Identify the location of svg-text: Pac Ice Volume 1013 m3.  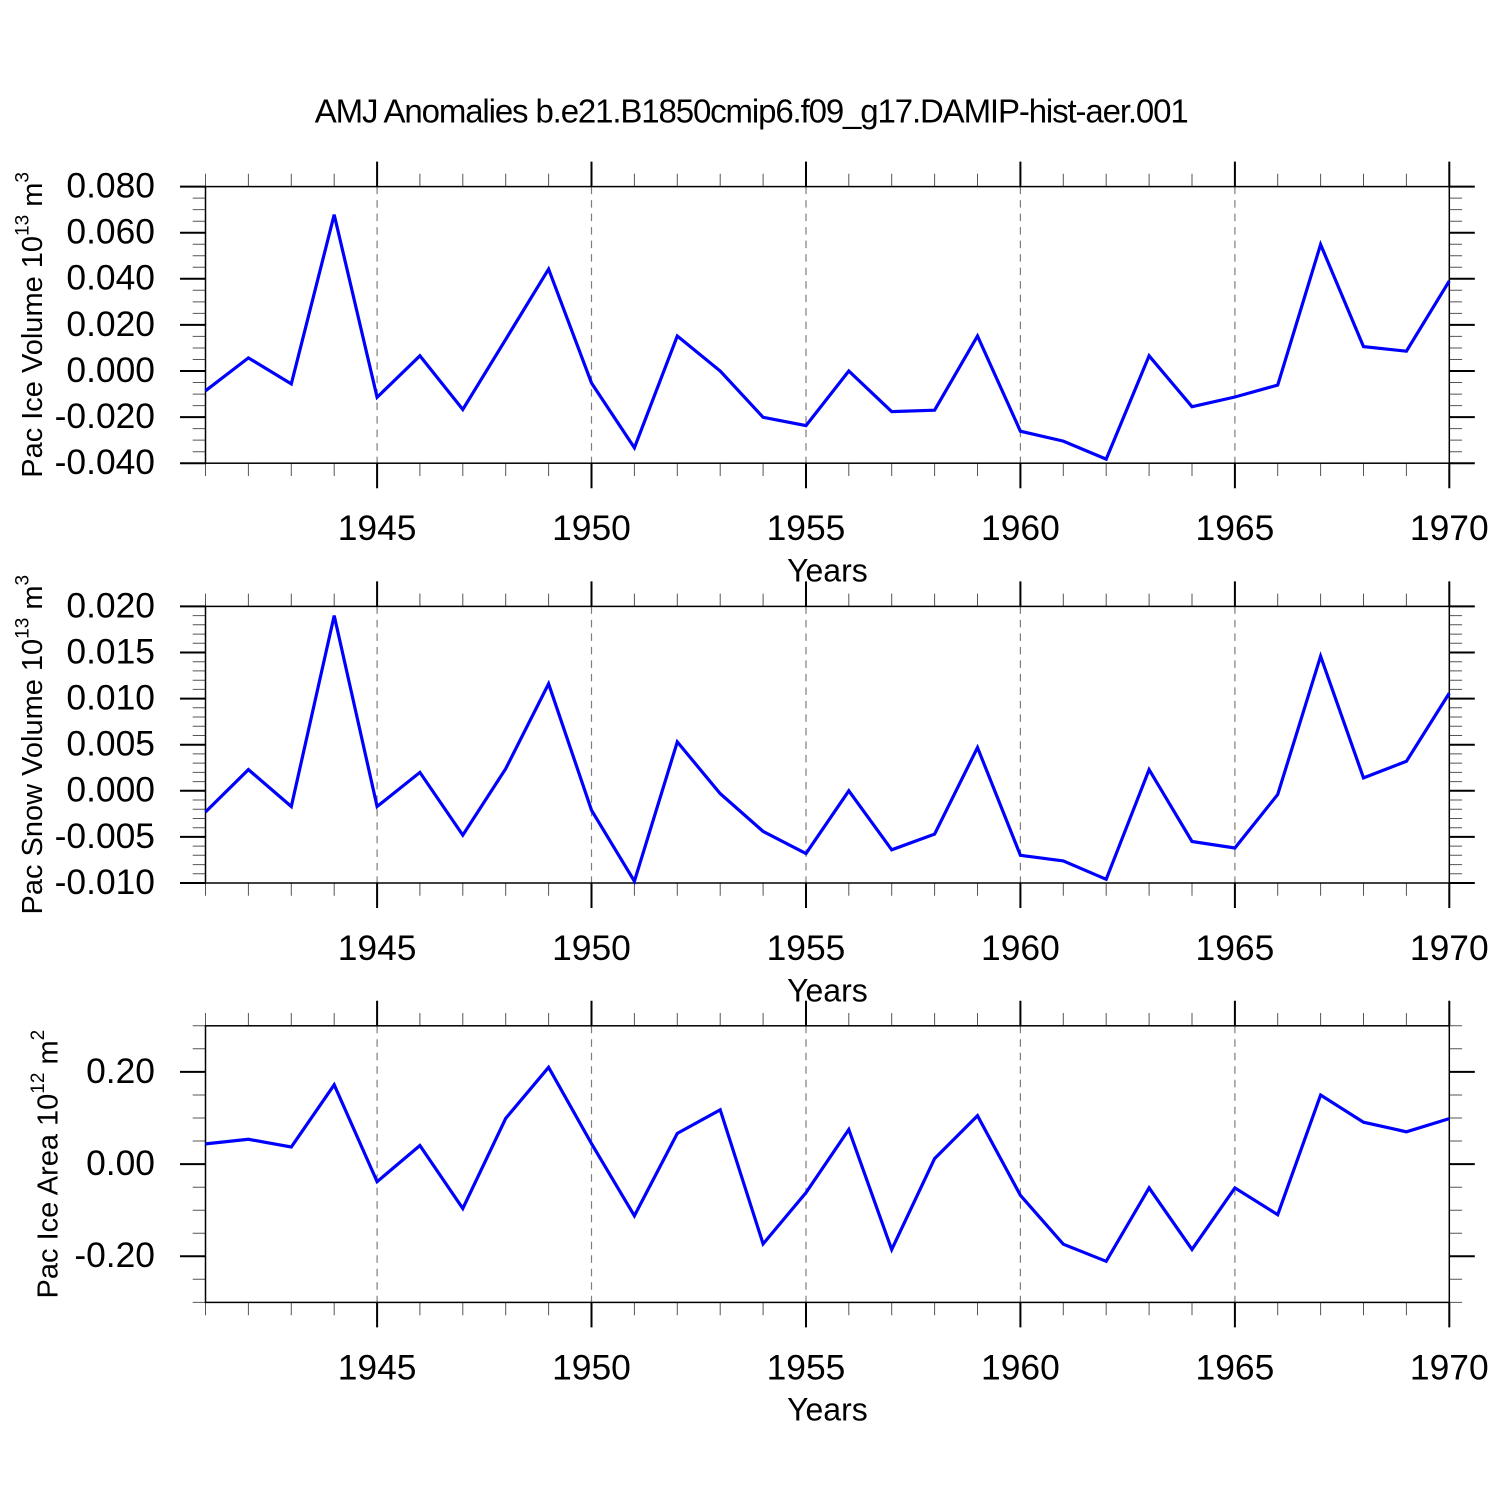
(30, 325).